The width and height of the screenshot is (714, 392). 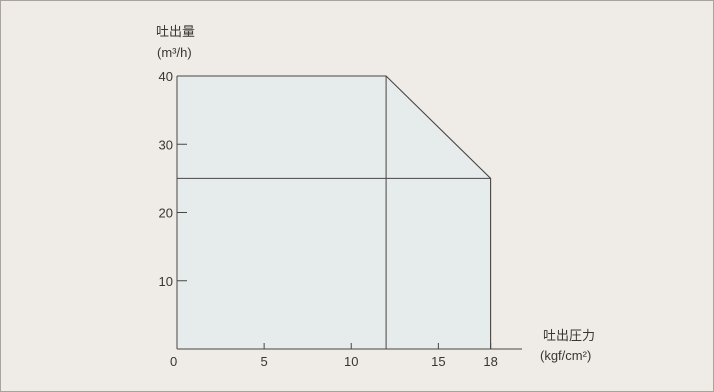 I want to click on y-tick-label: 10, so click(x=166, y=281).